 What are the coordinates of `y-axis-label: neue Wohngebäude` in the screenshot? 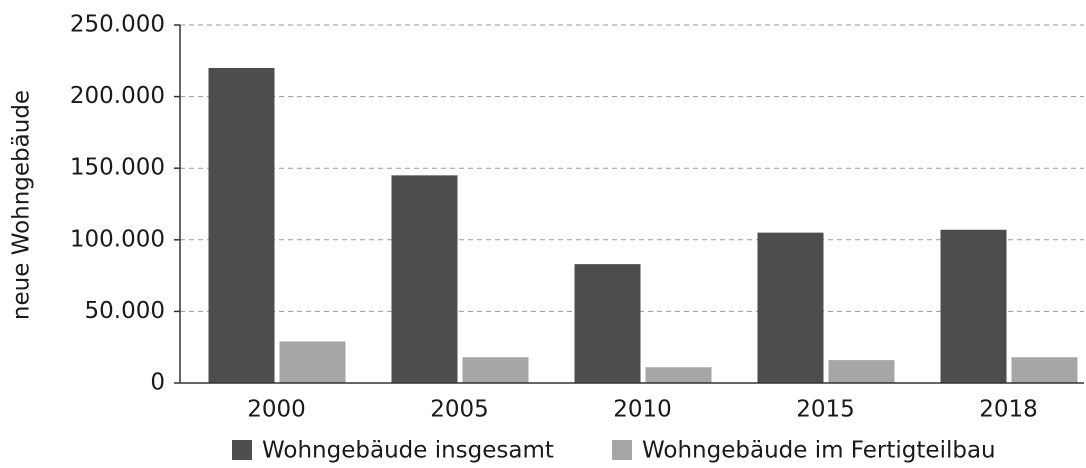 It's located at (22, 205).